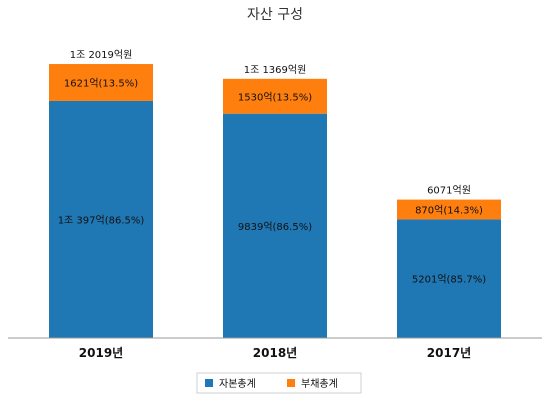 The image size is (550, 401). I want to click on legend-box, so click(279, 383).